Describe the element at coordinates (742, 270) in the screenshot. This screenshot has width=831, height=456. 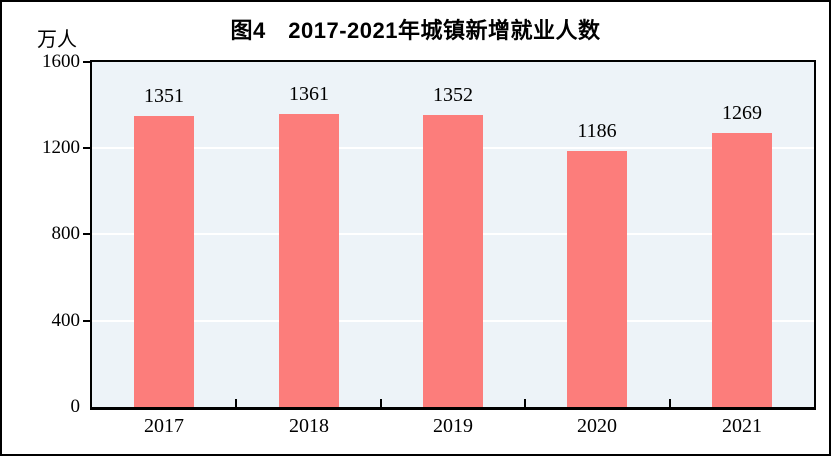
I see `bar-2021` at that location.